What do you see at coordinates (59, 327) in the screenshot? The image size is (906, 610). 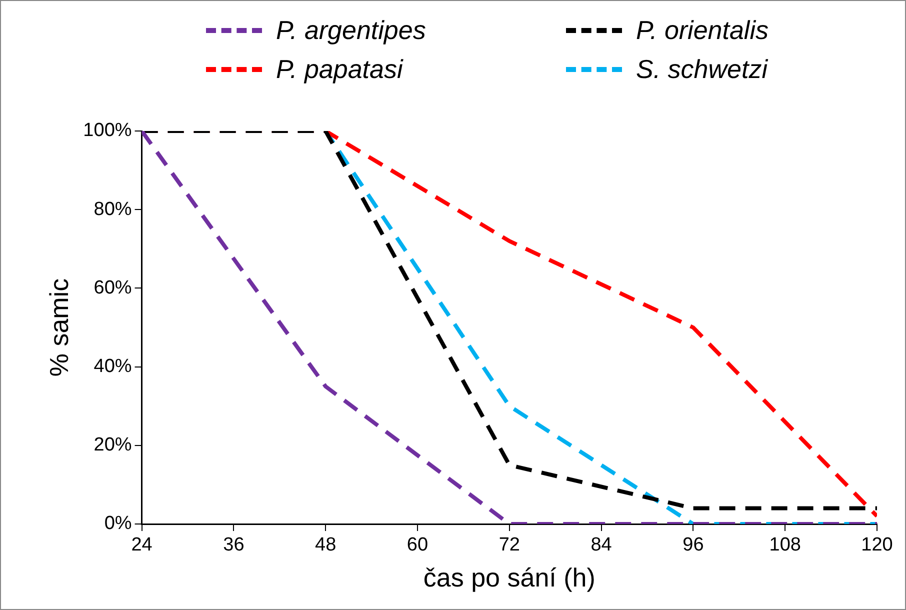 I see `y-axis-title: % samic` at bounding box center [59, 327].